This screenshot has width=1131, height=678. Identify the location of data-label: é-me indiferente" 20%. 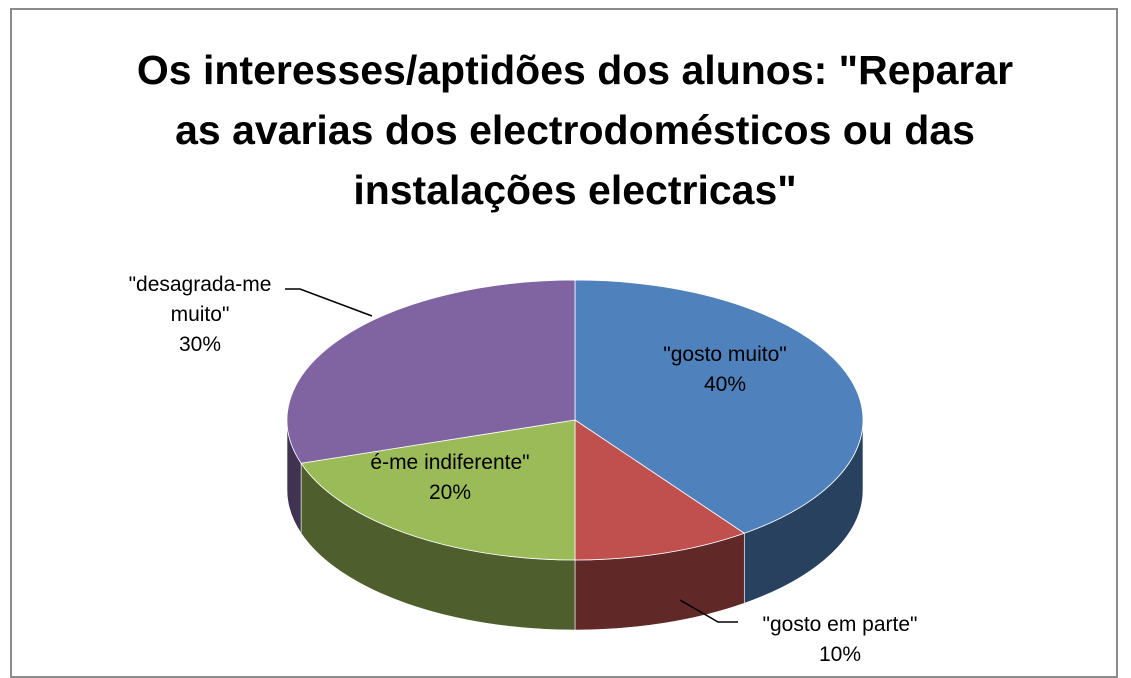
(450, 478).